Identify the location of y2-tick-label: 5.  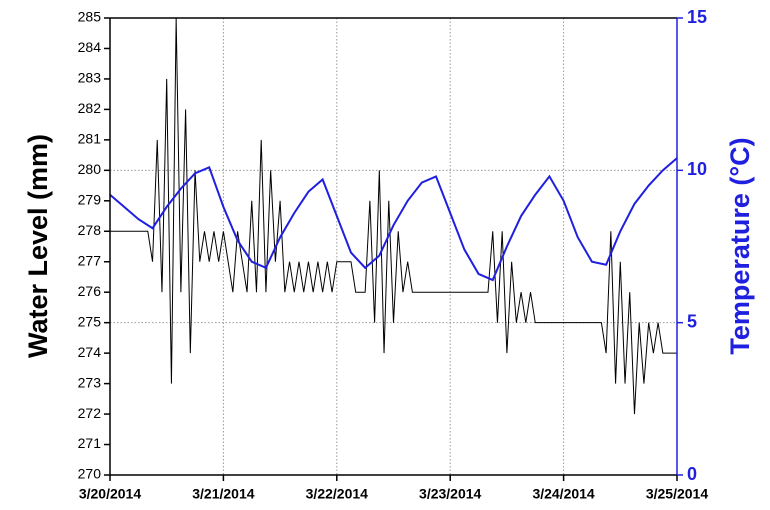
(692, 321).